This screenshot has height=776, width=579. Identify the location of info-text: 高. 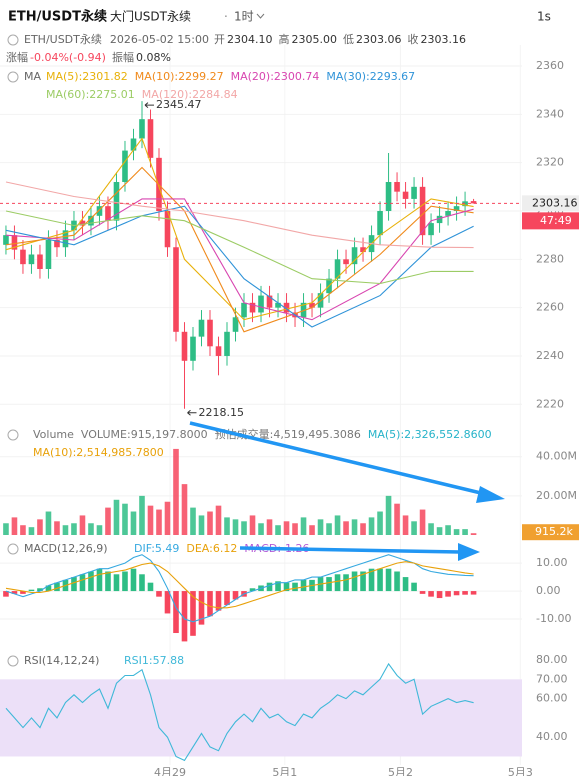
(284, 39).